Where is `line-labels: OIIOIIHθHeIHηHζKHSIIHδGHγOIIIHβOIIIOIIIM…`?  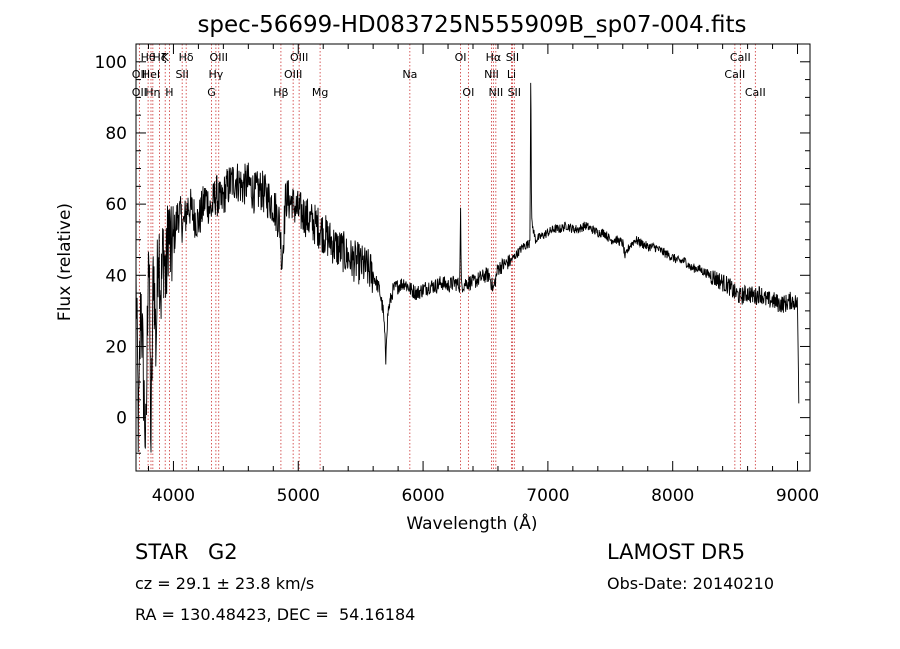
line-labels: OIIOIIHθHeIHηHζKHSIIHδGHγOIIIHβOIIIOIIIM… is located at coordinates (449, 75).